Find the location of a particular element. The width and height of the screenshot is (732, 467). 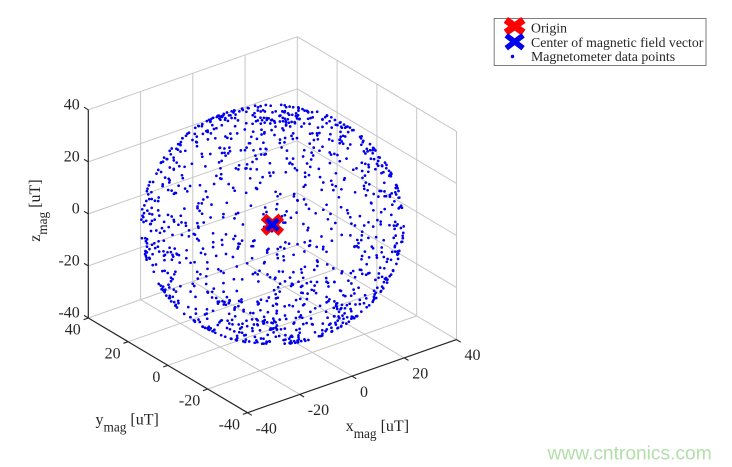

svg-text: www.cntronics.com is located at coordinates (629, 454).